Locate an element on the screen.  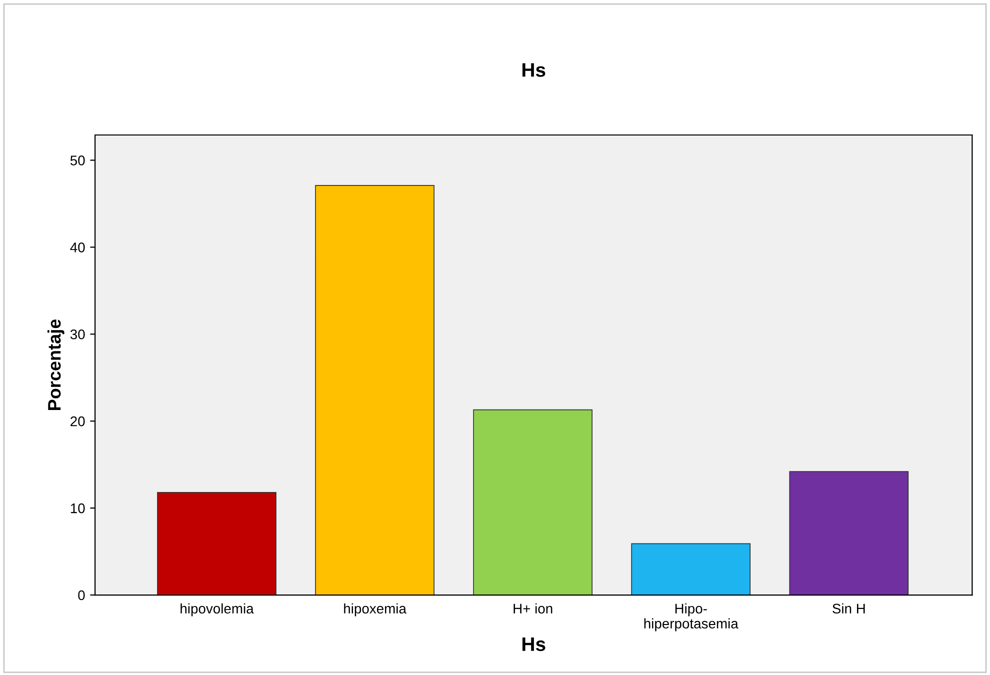
x-axis-title: Hs is located at coordinates (534, 645).